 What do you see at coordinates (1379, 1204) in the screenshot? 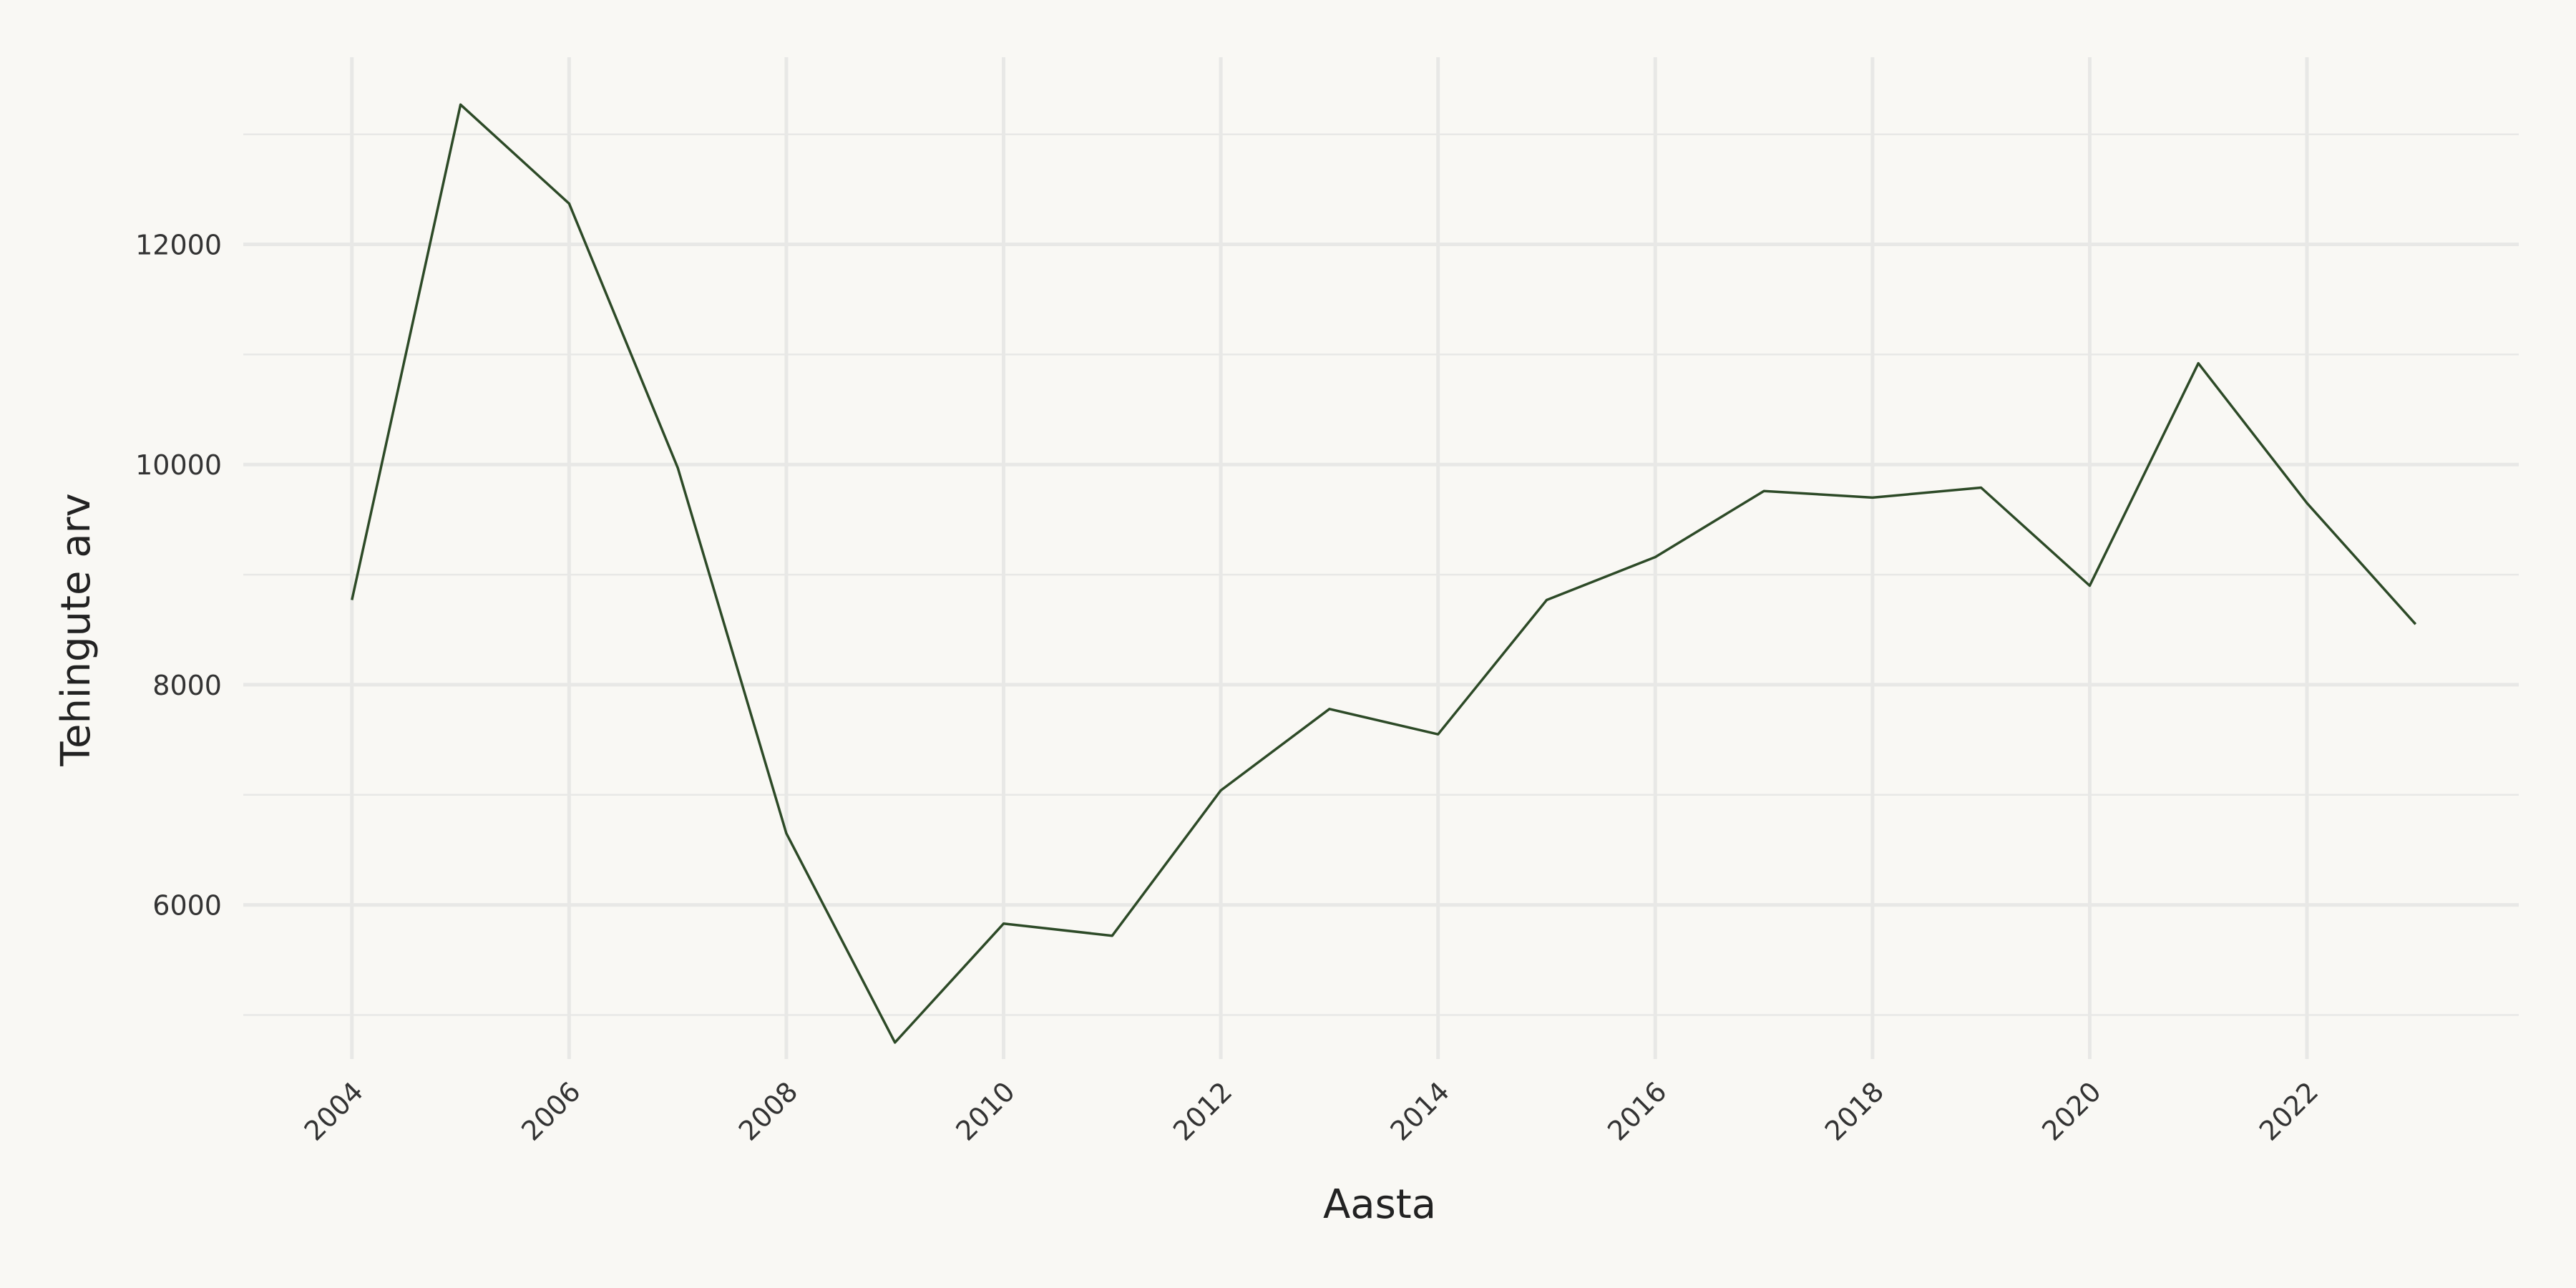
I see `x-axis-title: Aasta` at bounding box center [1379, 1204].